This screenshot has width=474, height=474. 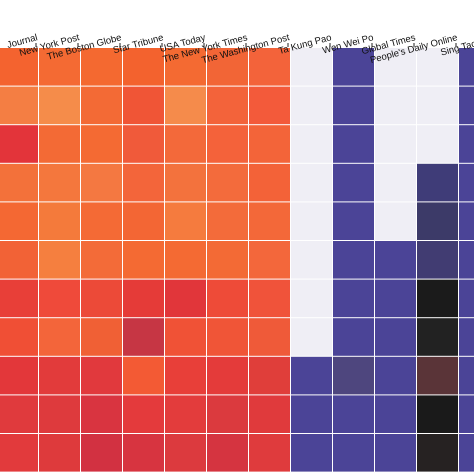 What do you see at coordinates (311, 260) in the screenshot?
I see `heatmap-cell-r5-c7` at bounding box center [311, 260].